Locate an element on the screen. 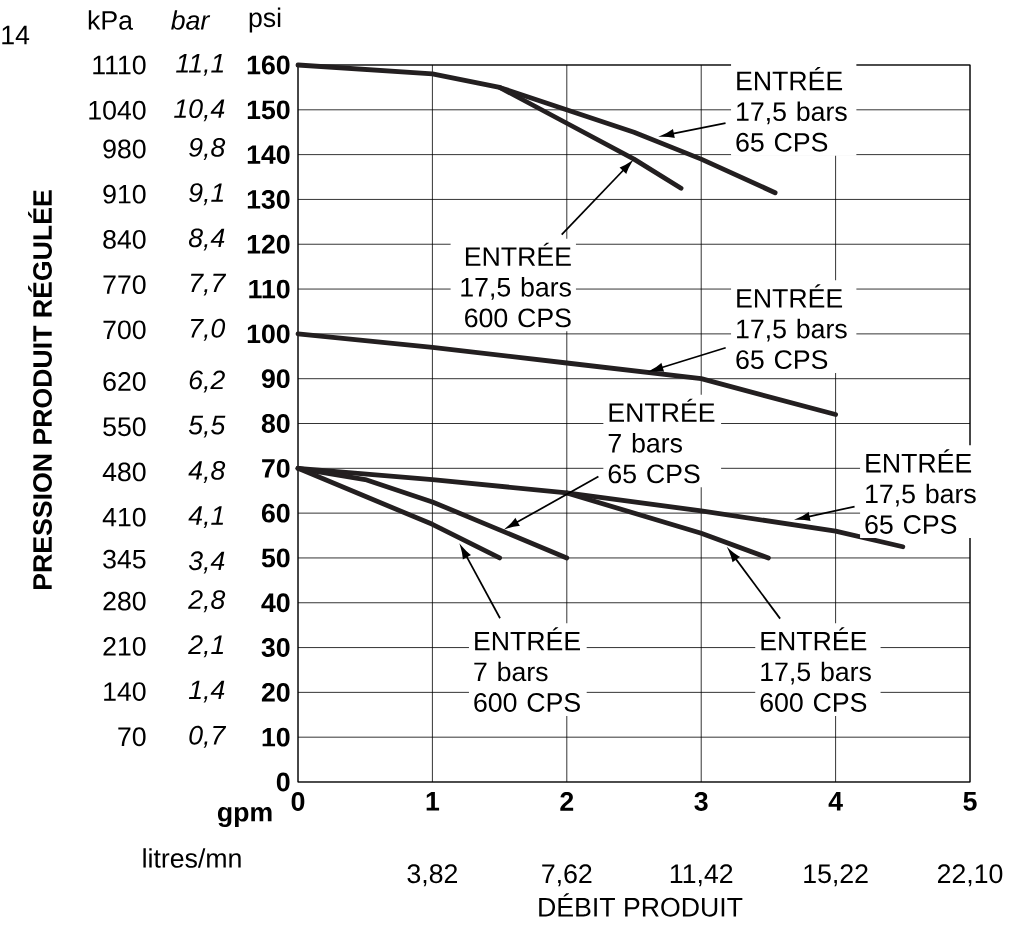  y3-tick-label: 4,8 is located at coordinates (207, 471).